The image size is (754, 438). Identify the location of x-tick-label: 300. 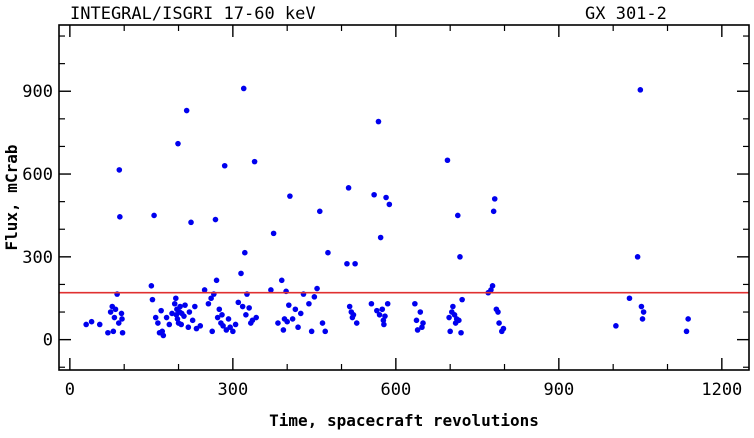
(232, 390).